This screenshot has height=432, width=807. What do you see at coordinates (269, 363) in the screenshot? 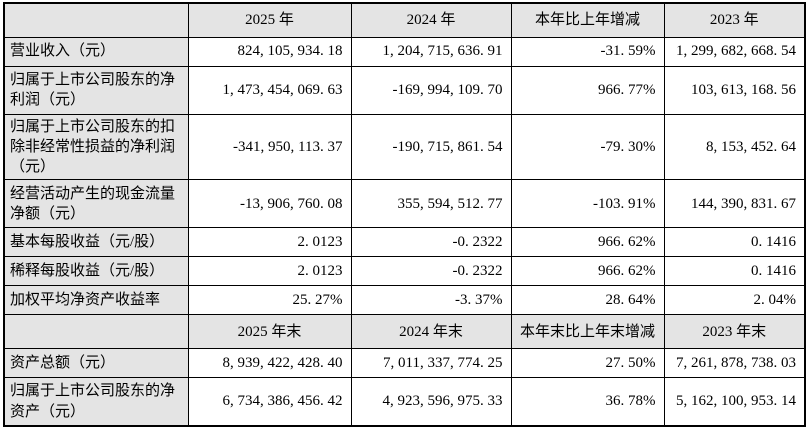
I see `cell-value: 8, 939, 422, 428. 40` at bounding box center [269, 363].